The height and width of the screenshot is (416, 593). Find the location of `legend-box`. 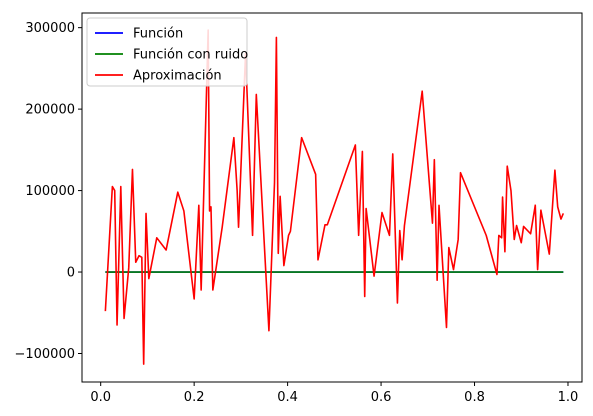

legend-box is located at coordinates (167, 52).